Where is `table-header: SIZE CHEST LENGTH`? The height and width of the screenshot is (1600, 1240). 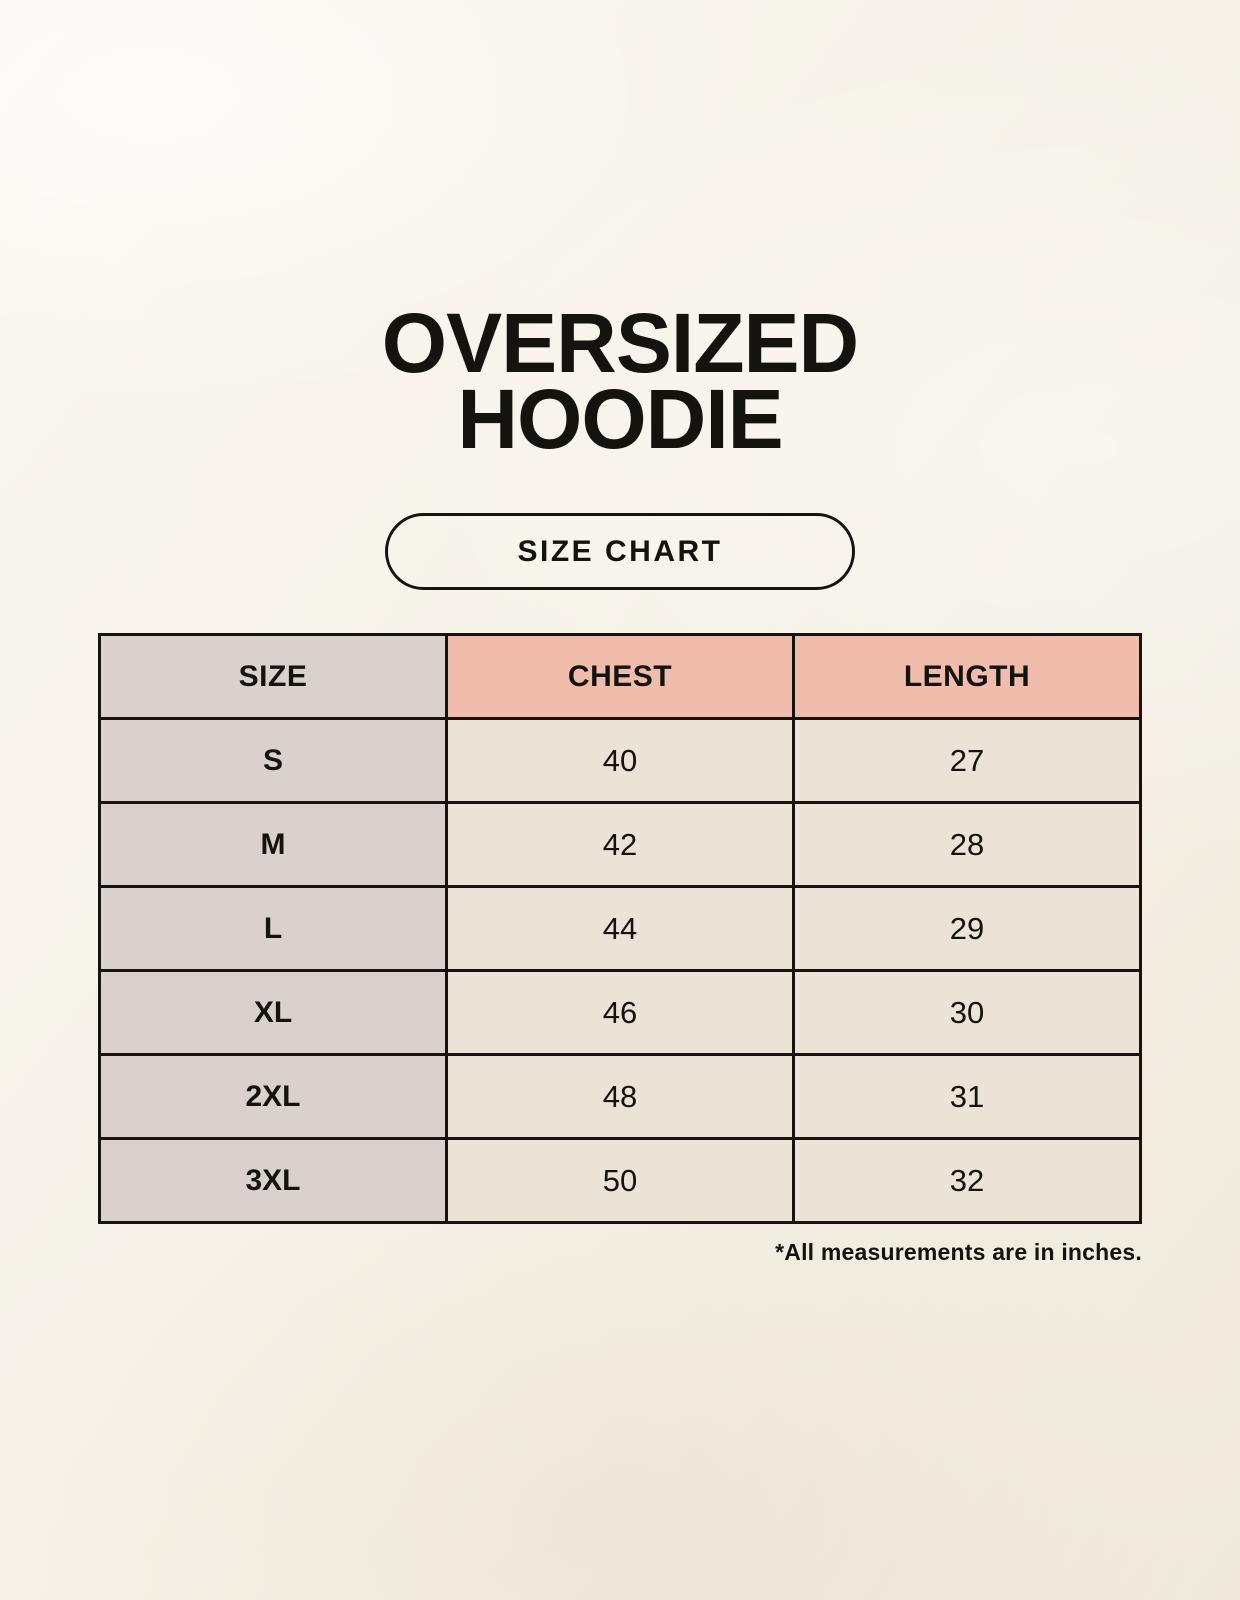
table-header: SIZE CHEST LENGTH is located at coordinates (620, 677).